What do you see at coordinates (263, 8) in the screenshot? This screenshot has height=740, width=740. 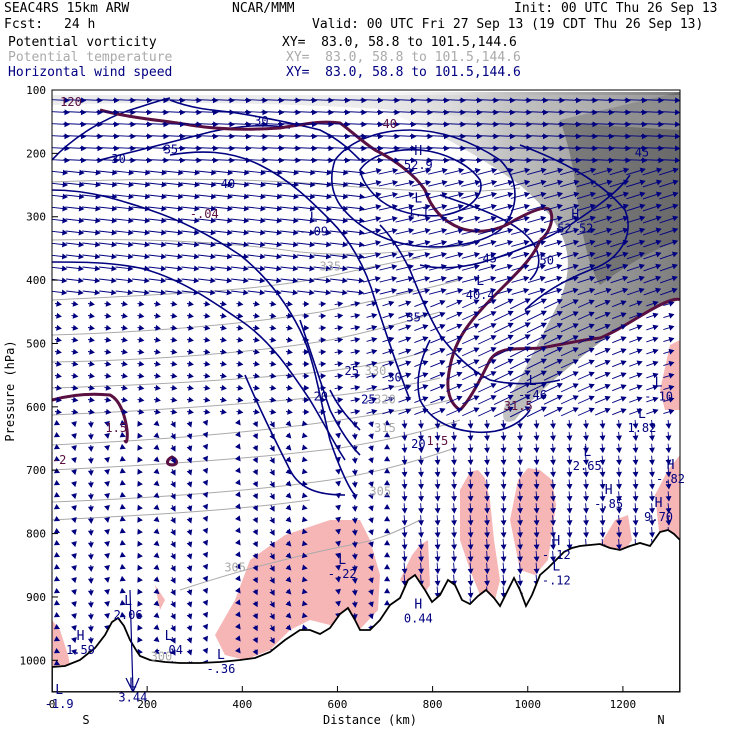 I see `organization-label: NCAR/MMM` at bounding box center [263, 8].